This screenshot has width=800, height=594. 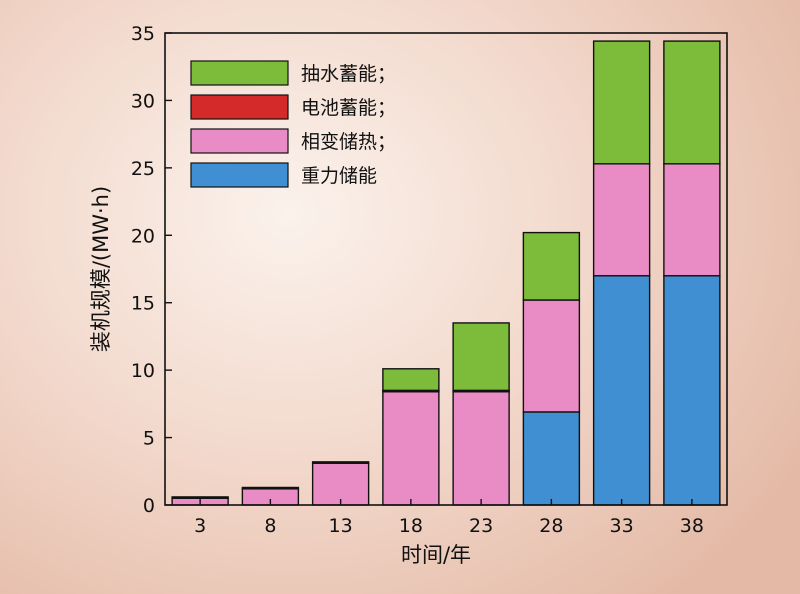 What do you see at coordinates (149, 506) in the screenshot?
I see `y-tick-label-0: 0` at bounding box center [149, 506].